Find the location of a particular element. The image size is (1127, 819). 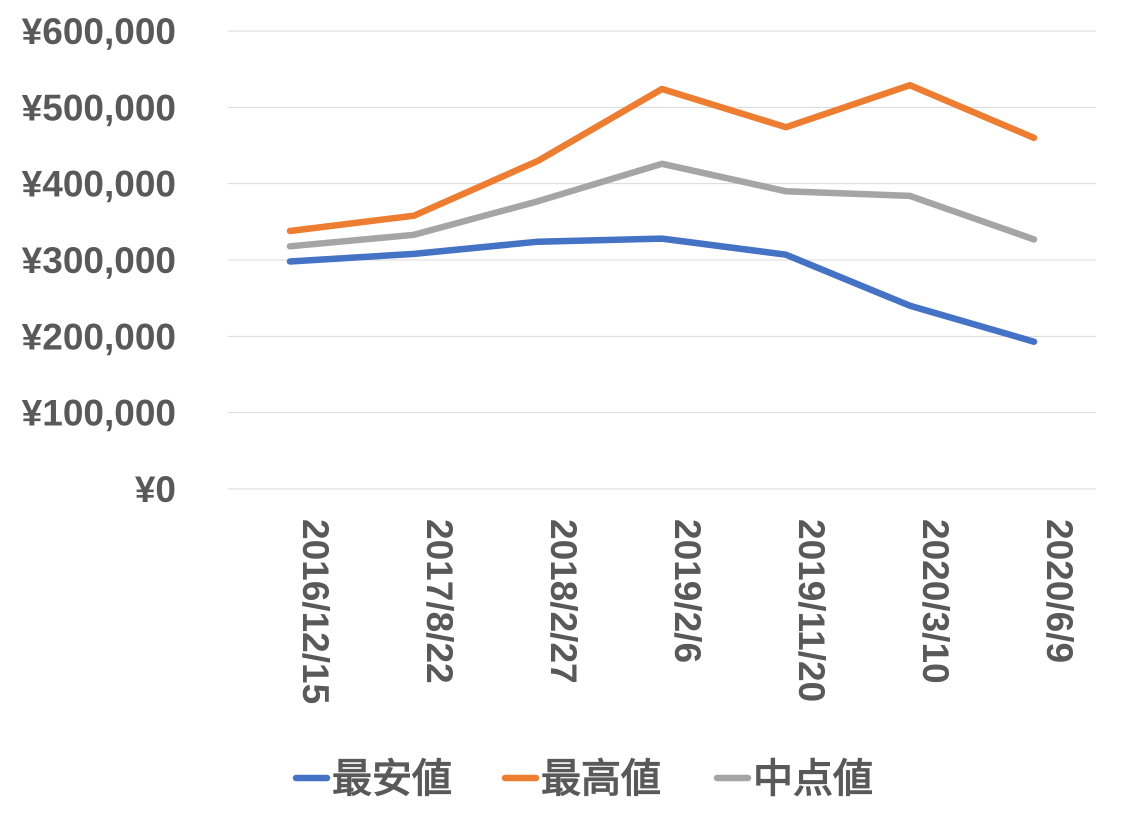

y-tick-label: ¥400,000 is located at coordinates (99, 184).